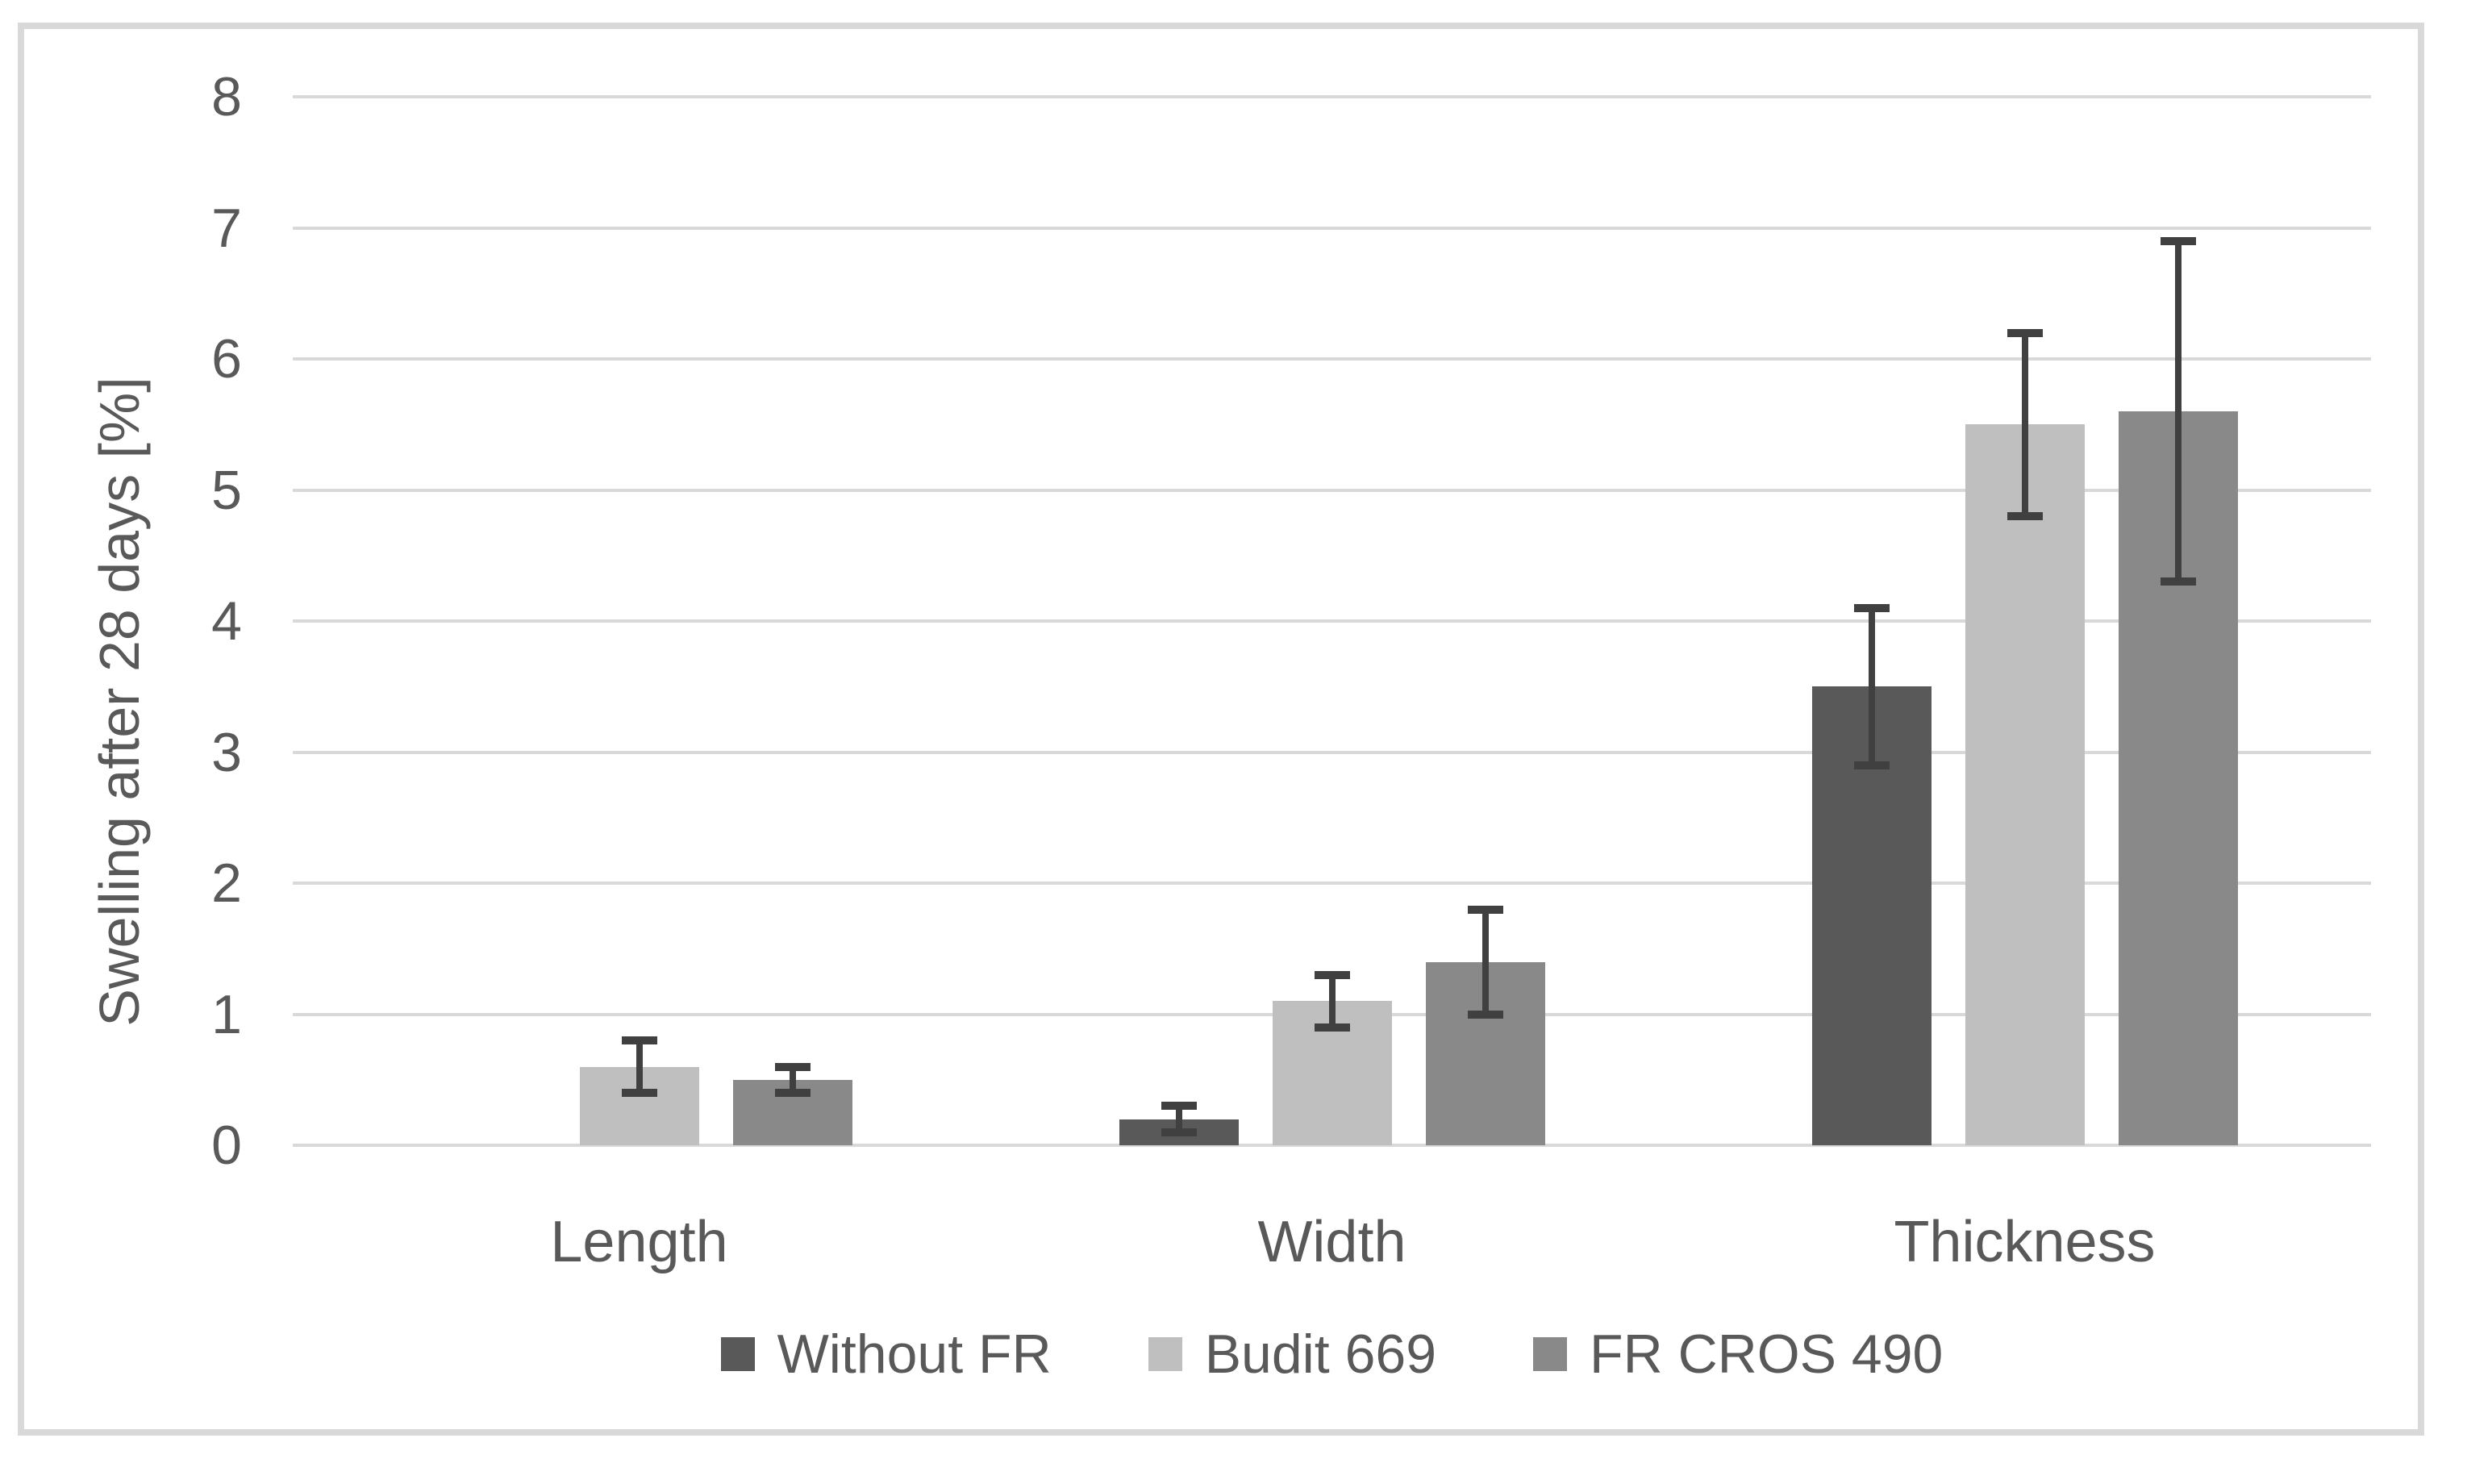 This screenshot has width=2467, height=1484. Describe the element at coordinates (914, 1354) in the screenshot. I see `legend-label: Without FR` at that location.